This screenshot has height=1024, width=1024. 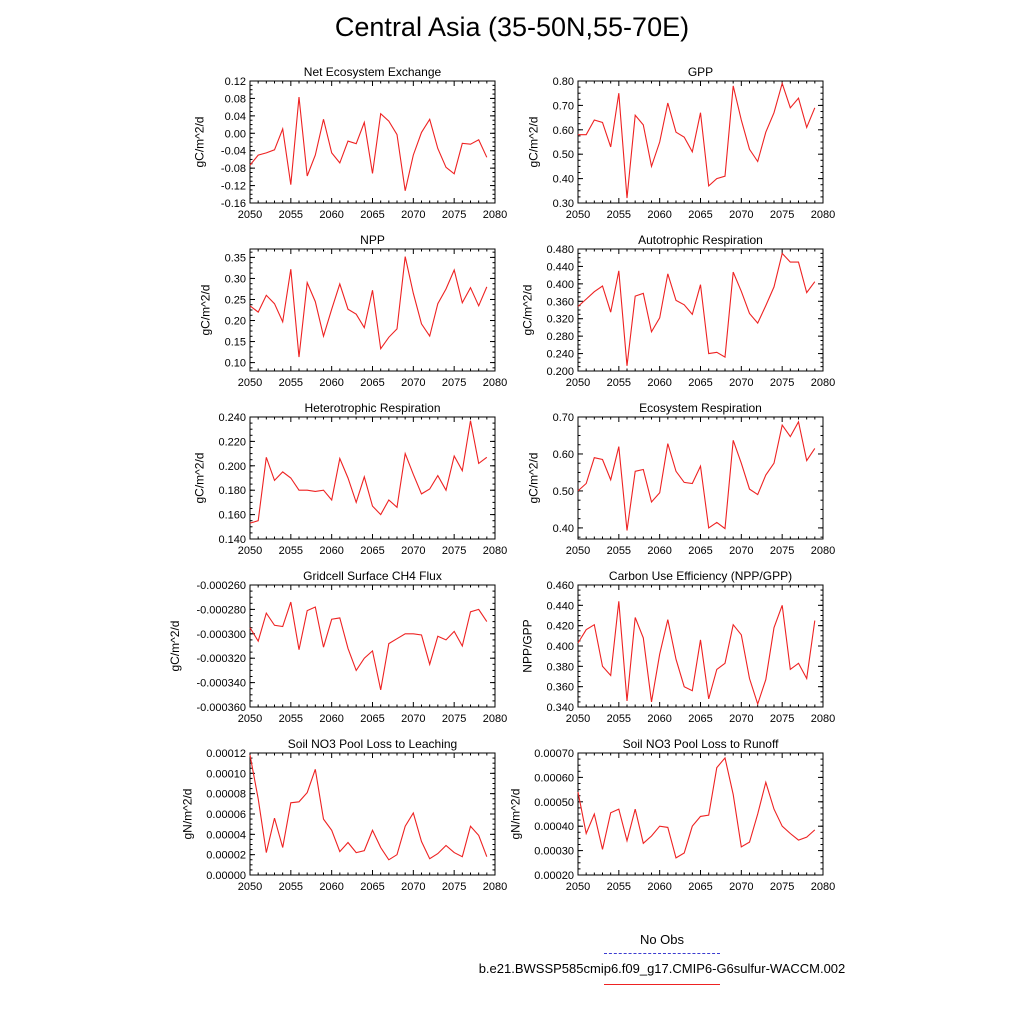 I want to click on chart-title: NPP, so click(x=372, y=240).